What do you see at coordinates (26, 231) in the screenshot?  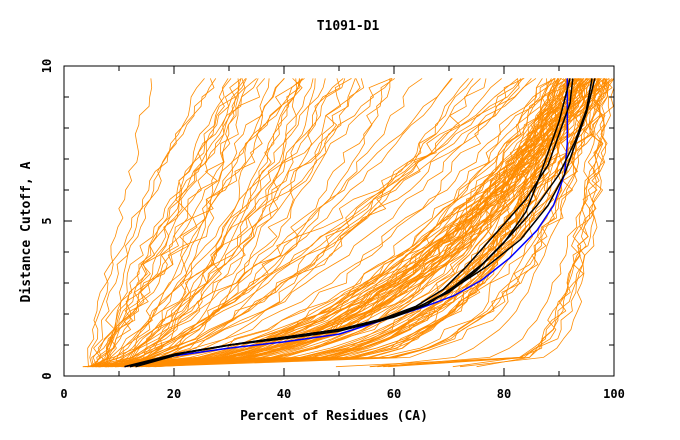 I see `y-axis-label: Distance Cutoff, A` at bounding box center [26, 231].